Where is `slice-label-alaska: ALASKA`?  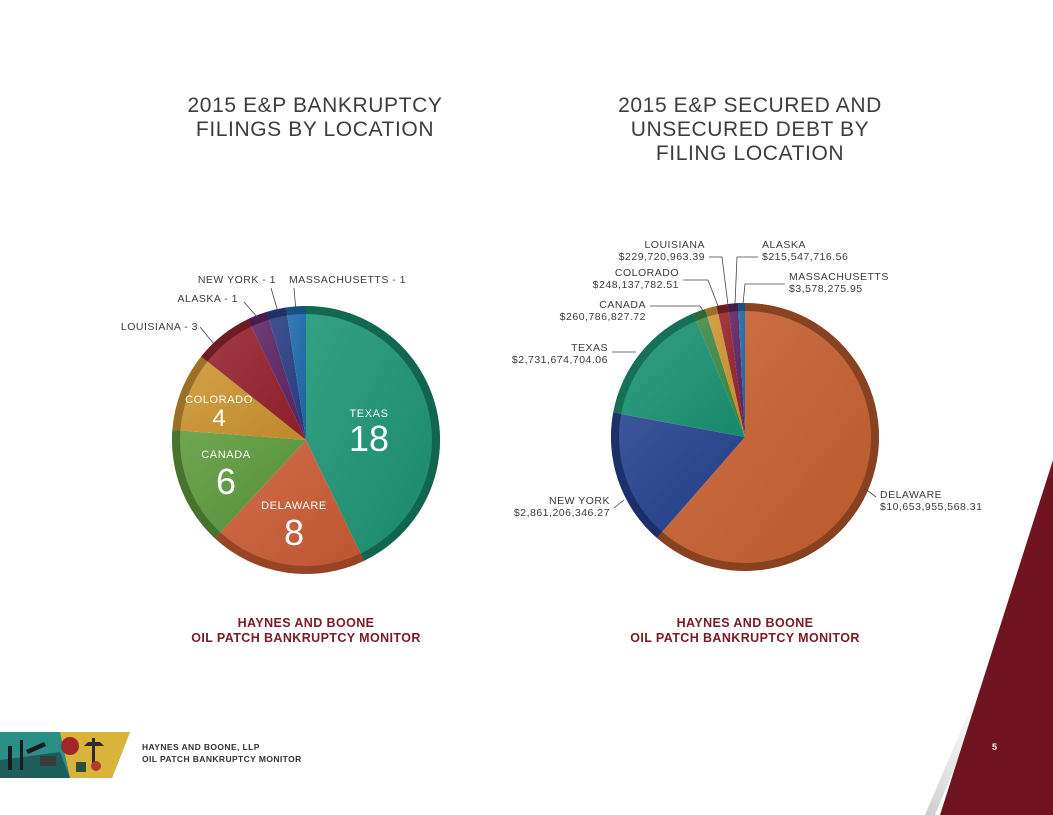 slice-label-alaska: ALASKA is located at coordinates (784, 245).